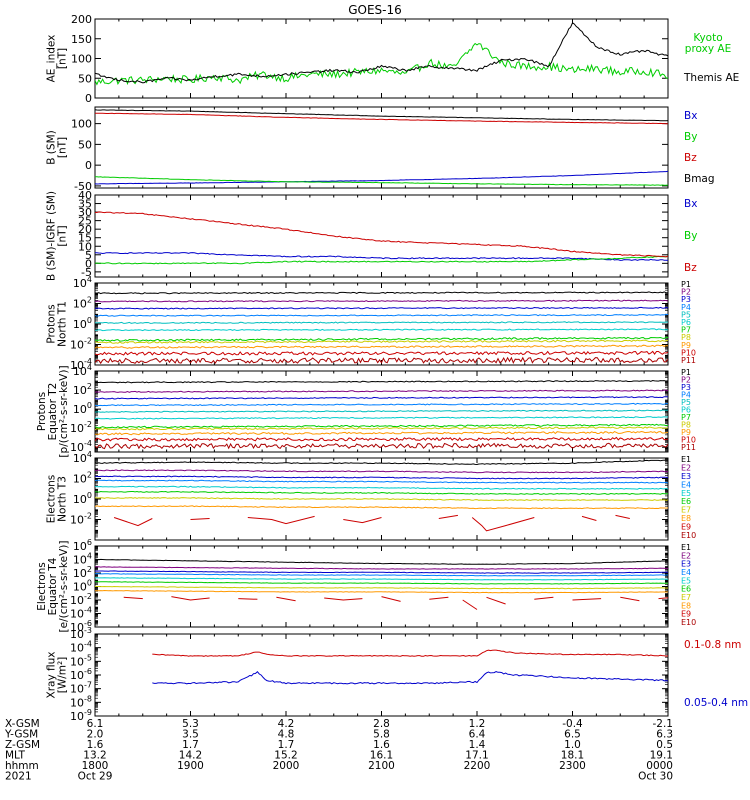  What do you see at coordinates (655, 777) in the screenshot?
I see `x-axis-value: Oct 30` at bounding box center [655, 777].